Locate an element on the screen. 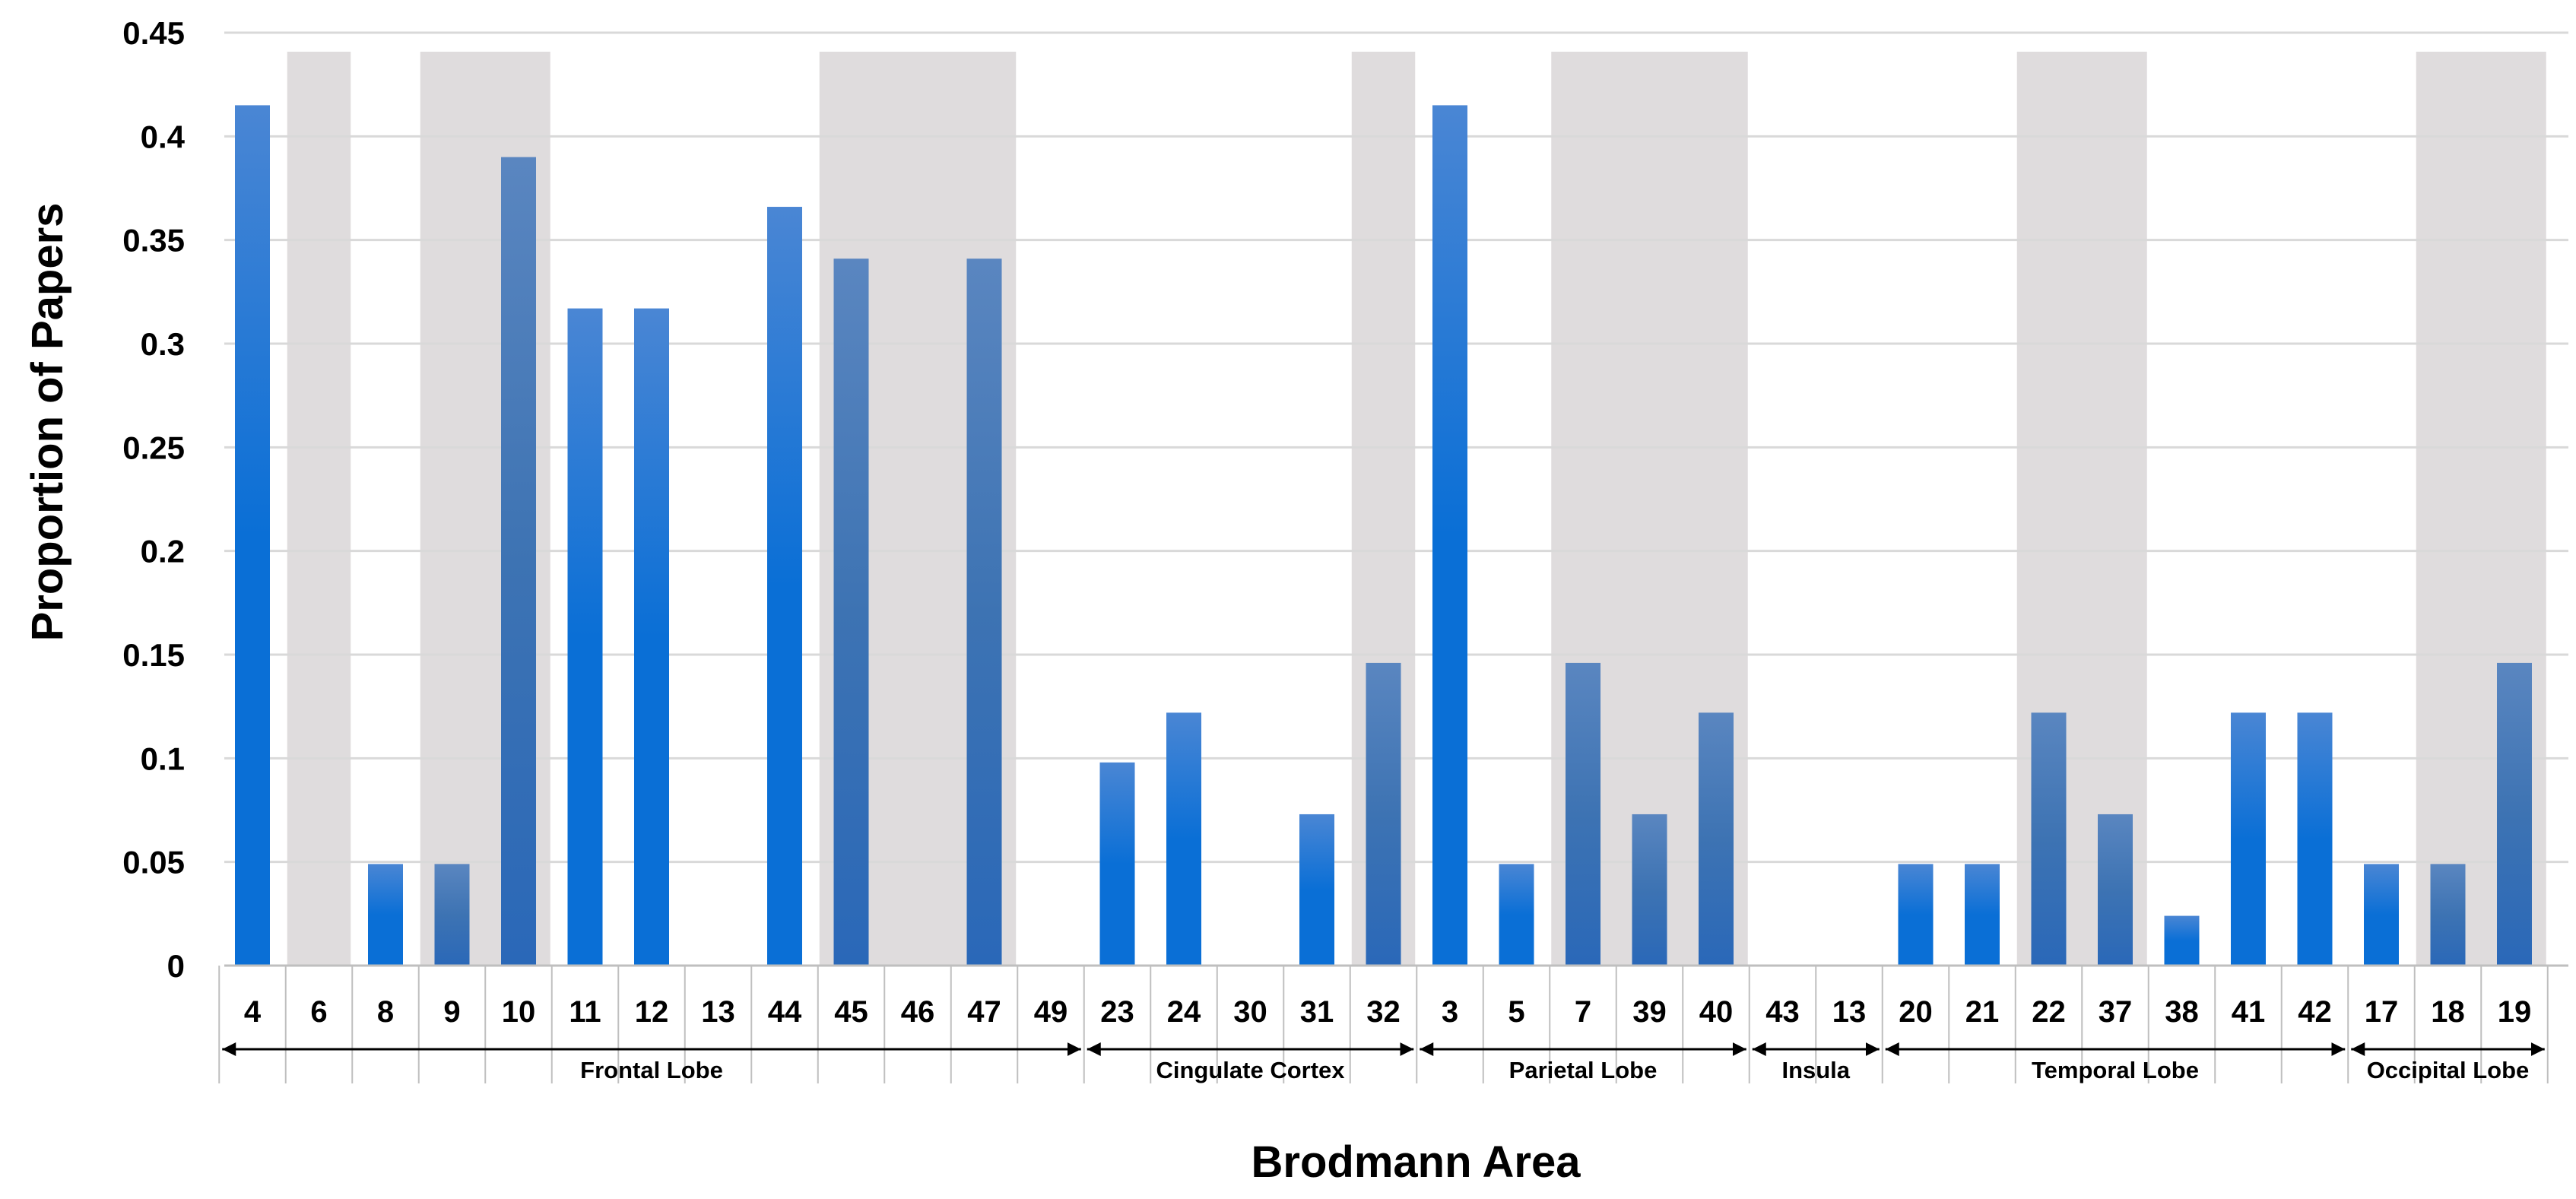 The image size is (2576, 1199). x-tick-label: 43 is located at coordinates (1782, 1012).